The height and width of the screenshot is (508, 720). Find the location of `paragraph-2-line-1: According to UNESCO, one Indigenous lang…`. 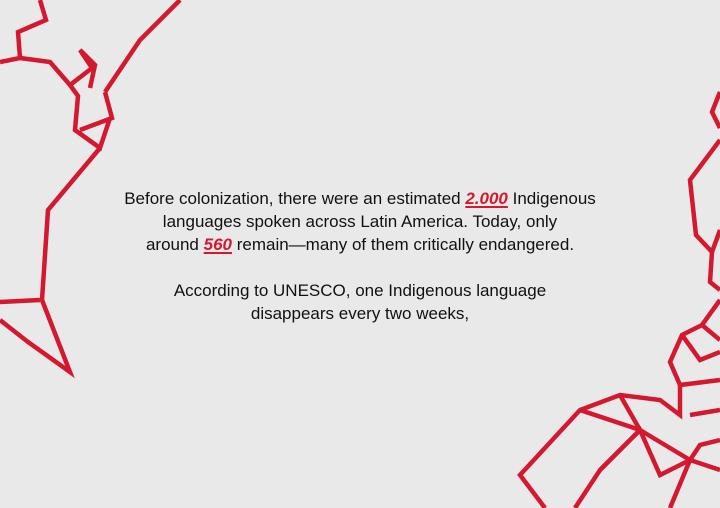

paragraph-2-line-1: According to UNESCO, one Indigenous lang… is located at coordinates (360, 290).